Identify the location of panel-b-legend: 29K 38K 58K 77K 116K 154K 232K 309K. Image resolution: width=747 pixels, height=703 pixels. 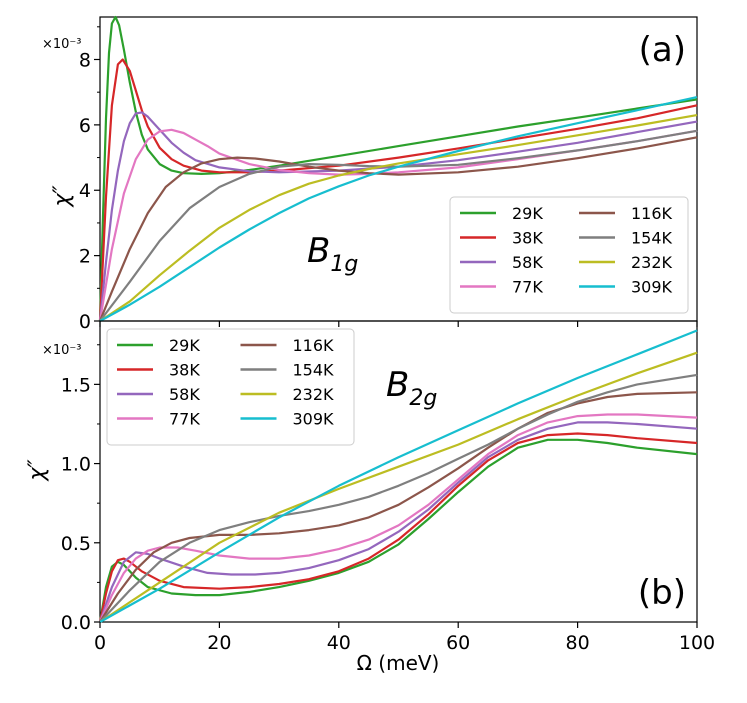
(230, 387).